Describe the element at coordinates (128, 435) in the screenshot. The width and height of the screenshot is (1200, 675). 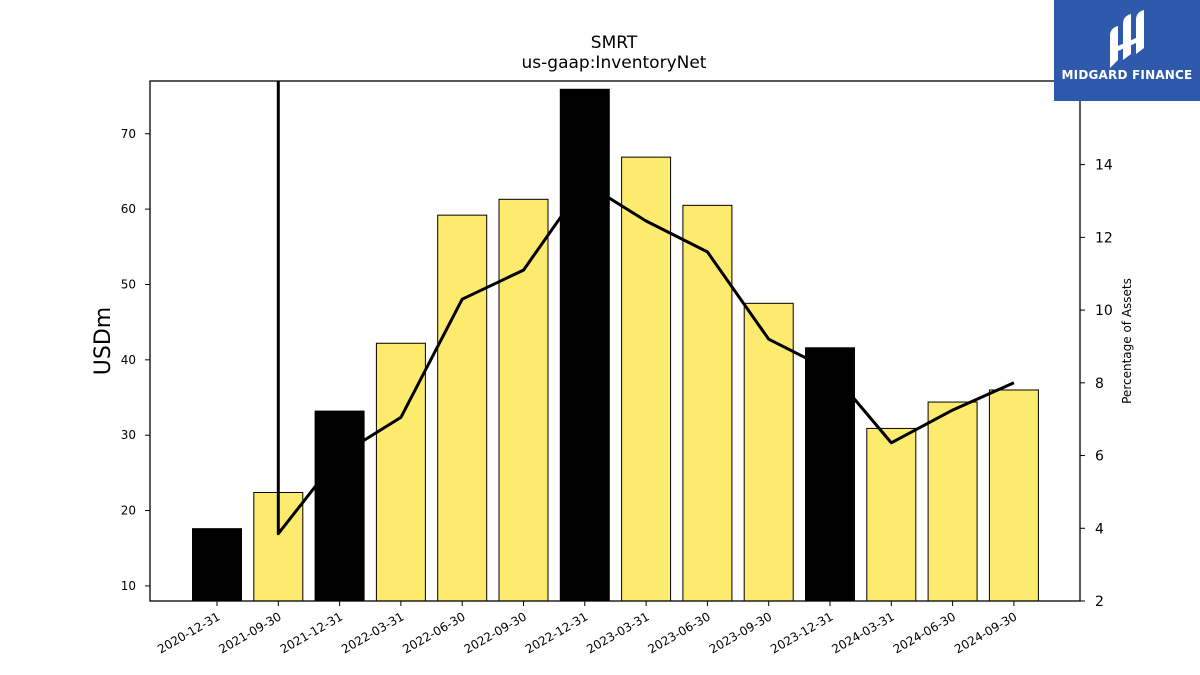
I see `y-tick-label: 30` at that location.